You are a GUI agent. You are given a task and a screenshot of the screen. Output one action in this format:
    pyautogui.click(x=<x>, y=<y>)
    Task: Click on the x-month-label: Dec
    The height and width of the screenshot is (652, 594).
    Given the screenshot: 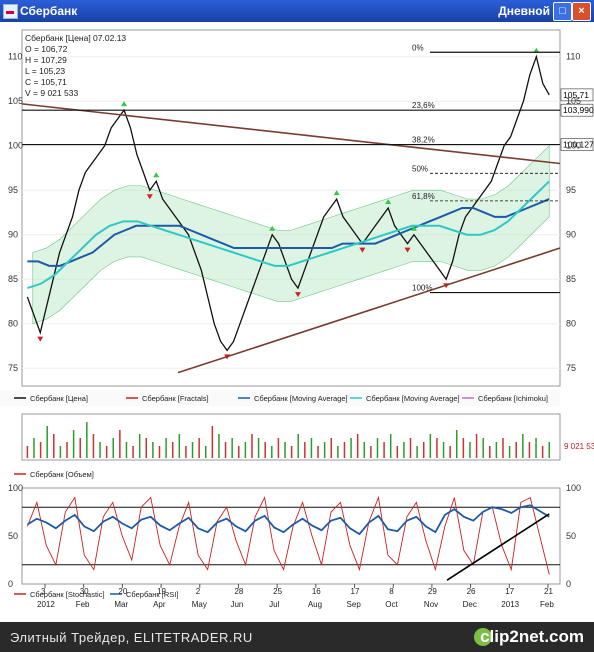 What is the action you would take?
    pyautogui.click(x=470, y=604)
    